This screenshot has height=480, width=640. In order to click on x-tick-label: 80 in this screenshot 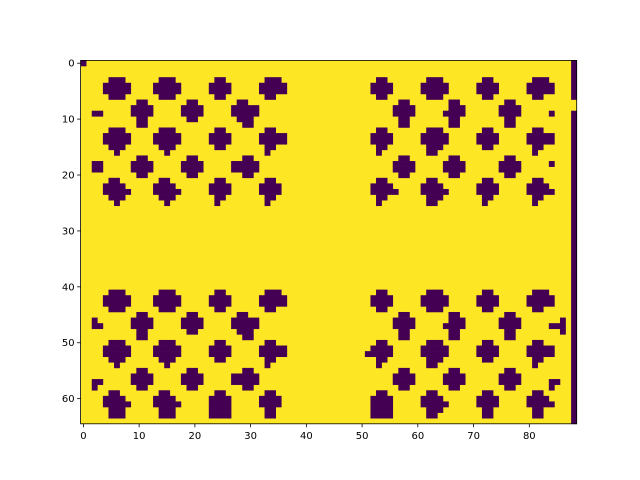, I will do `click(529, 436)`.